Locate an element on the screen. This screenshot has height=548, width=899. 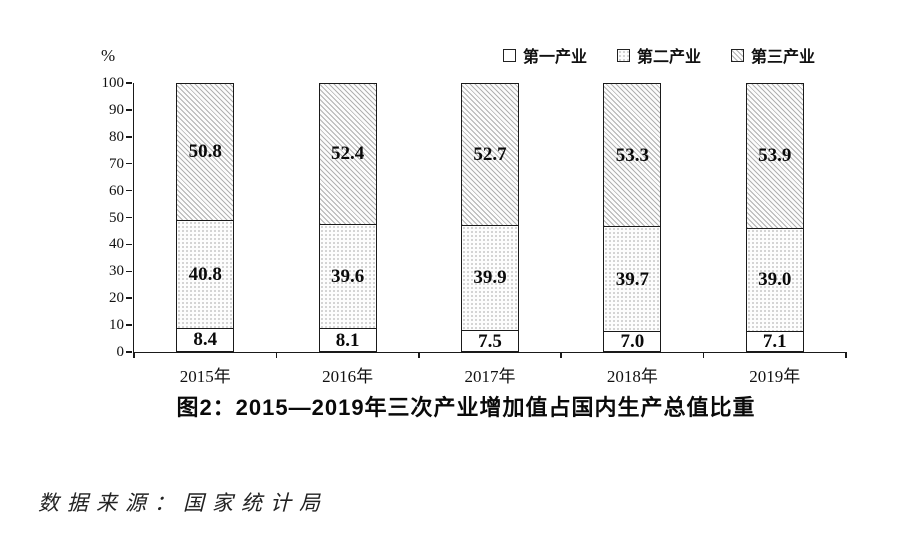
bar-segment-dots: 39.7 is located at coordinates (632, 279).